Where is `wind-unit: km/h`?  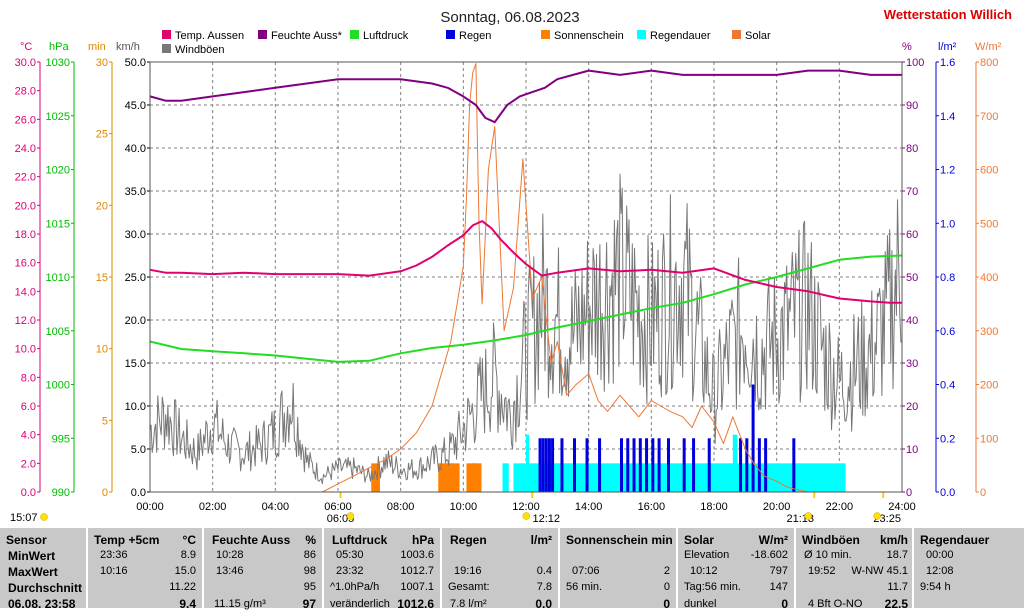 wind-unit: km/h is located at coordinates (893, 540).